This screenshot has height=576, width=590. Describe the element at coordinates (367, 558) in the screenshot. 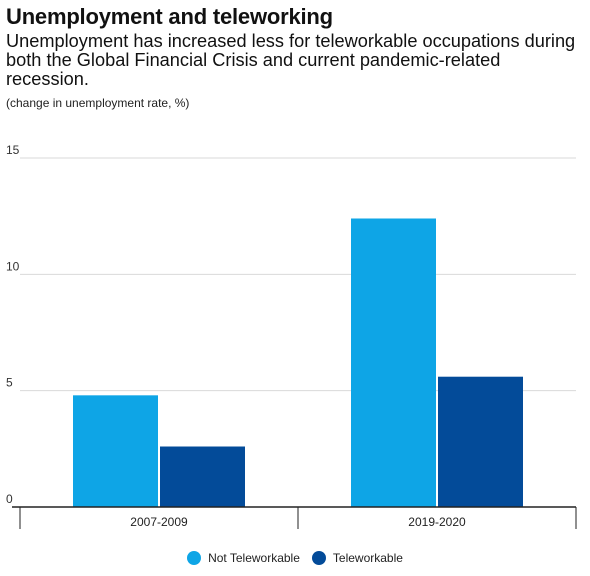

I see `legend-label-teleworkable: Teleworkable` at that location.